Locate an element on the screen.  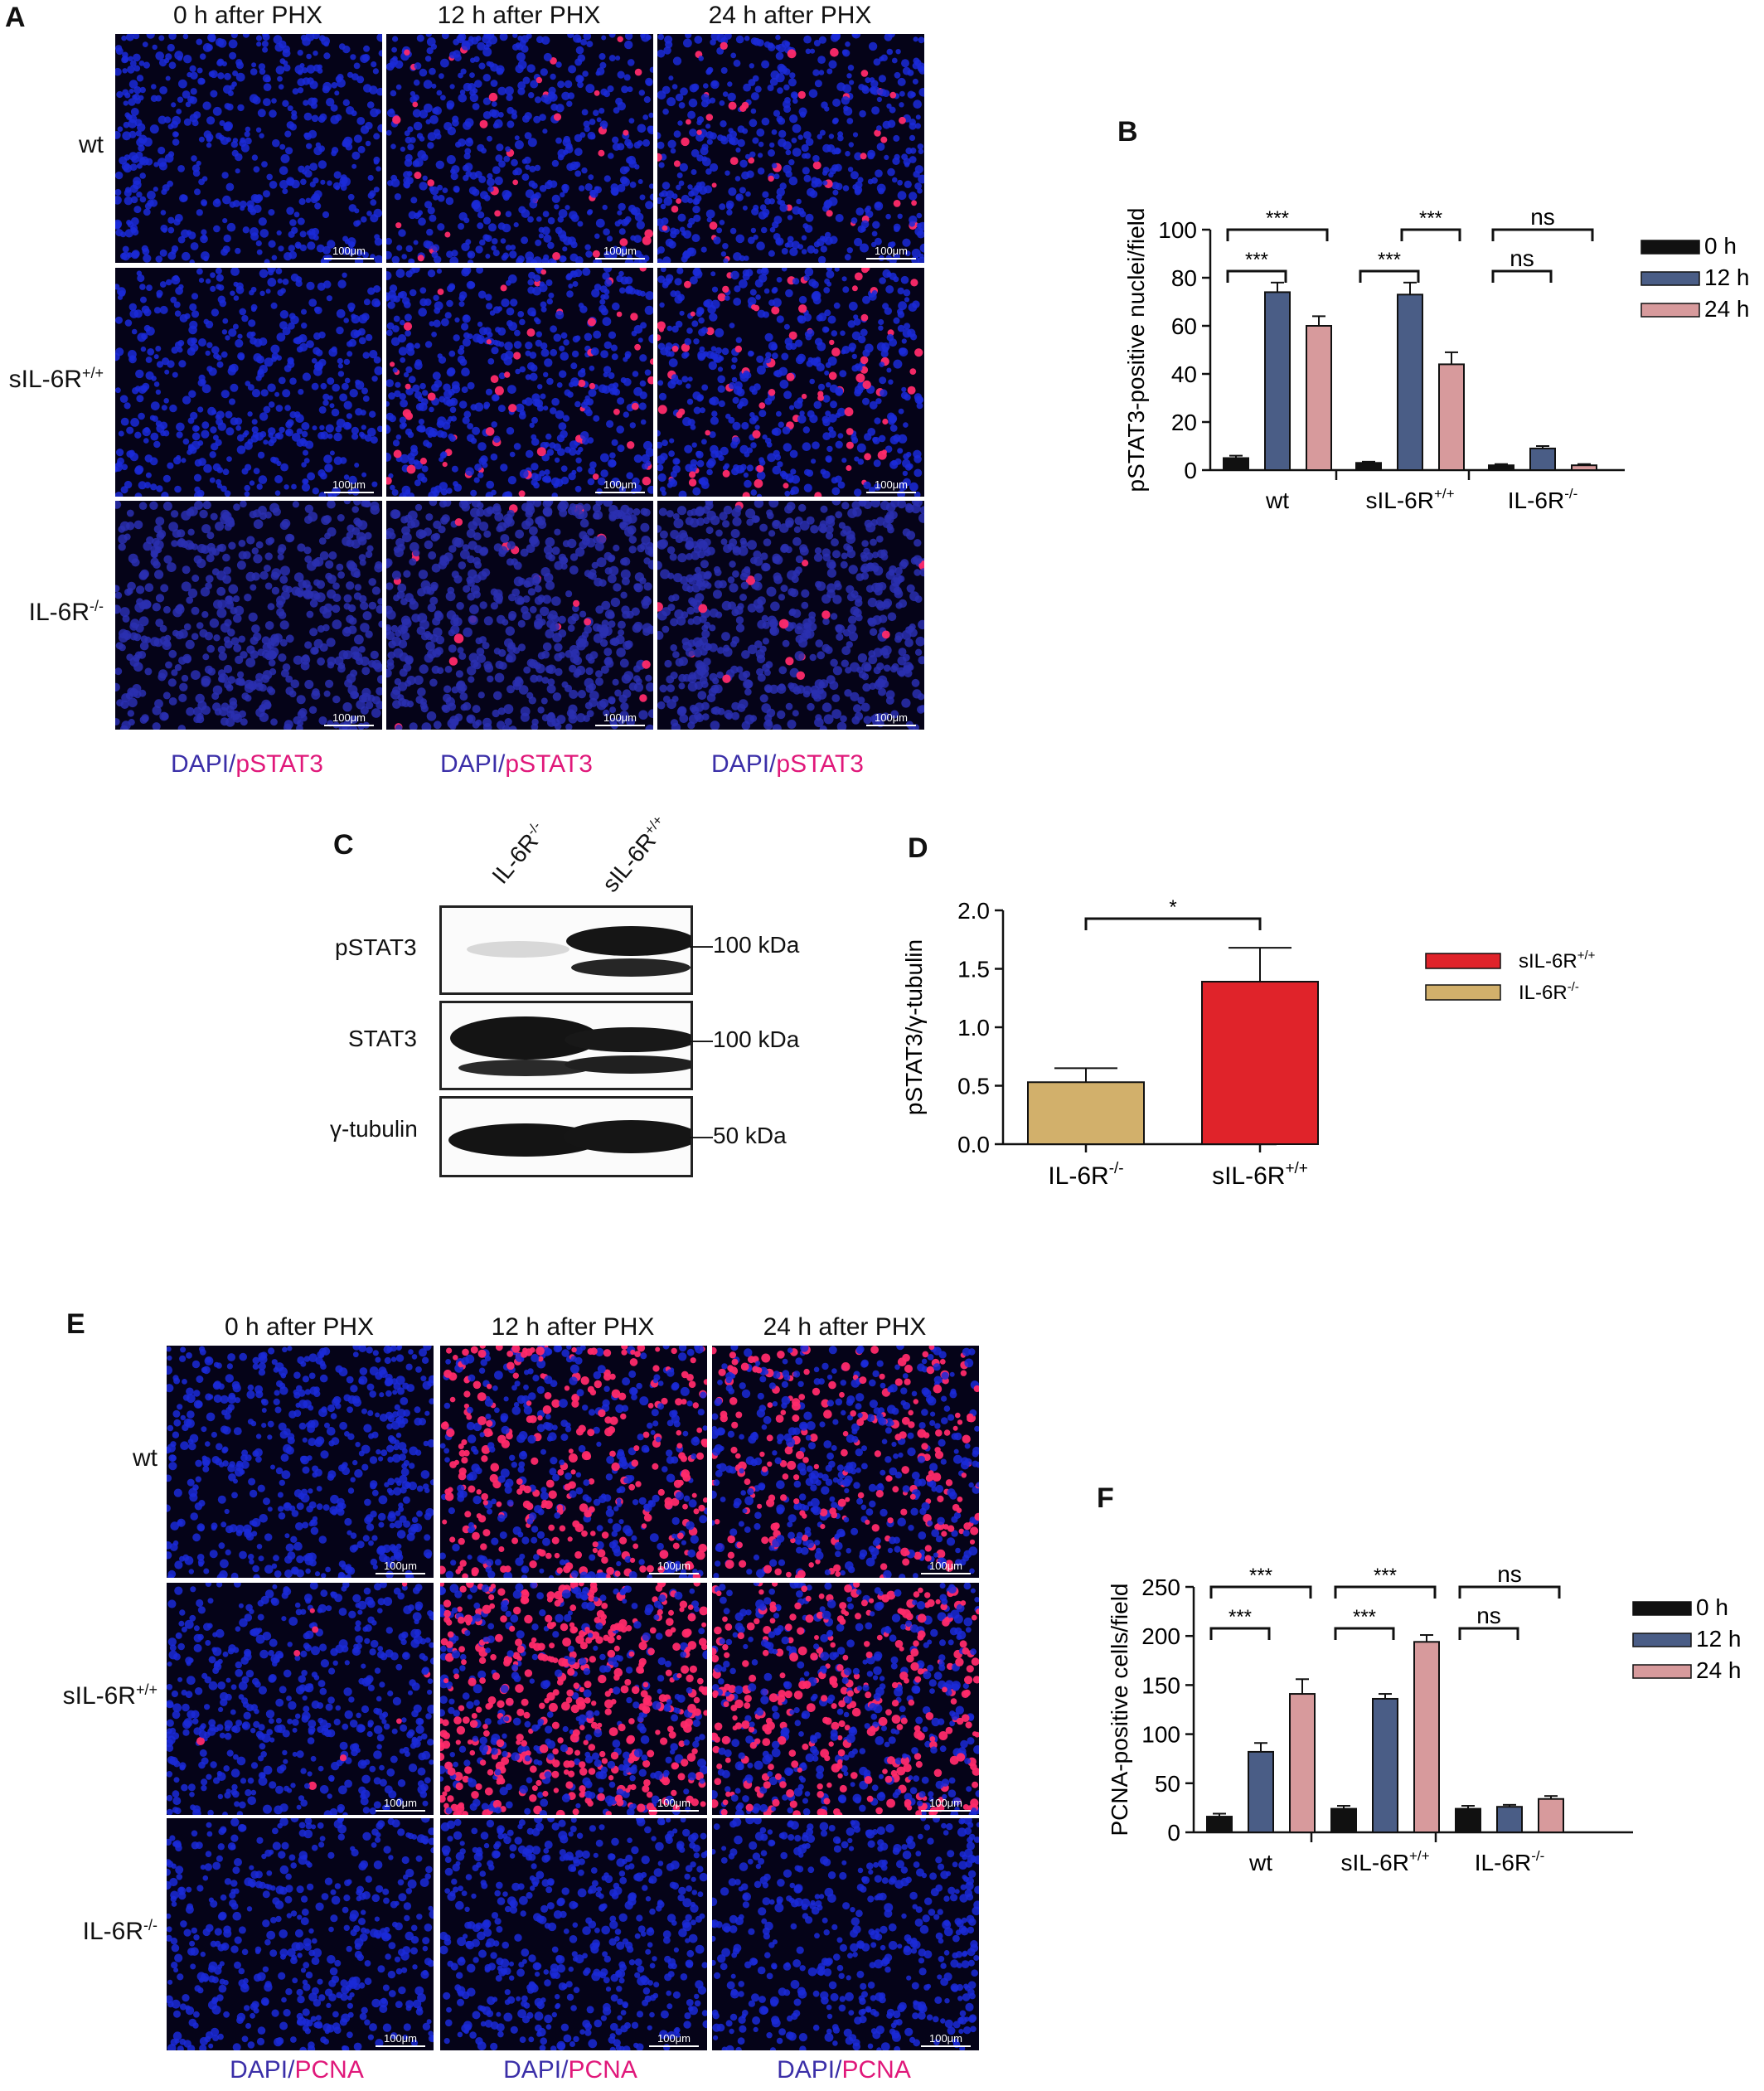
E-micrograph-r2-c0: 100μm is located at coordinates (300, 1934).